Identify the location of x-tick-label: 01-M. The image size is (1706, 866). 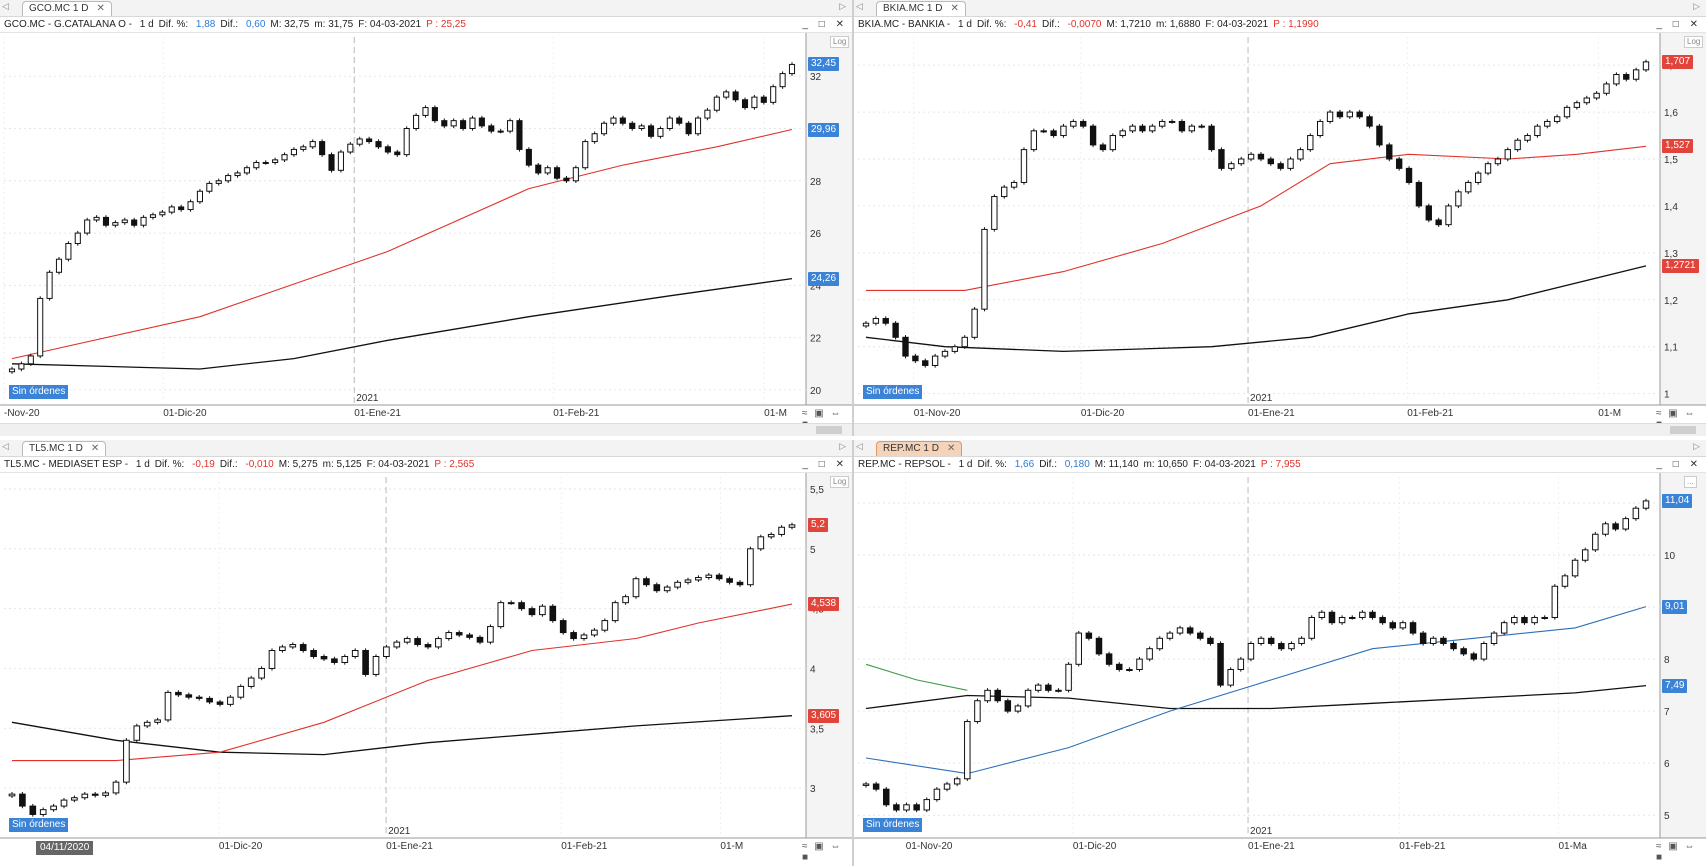
(775, 413).